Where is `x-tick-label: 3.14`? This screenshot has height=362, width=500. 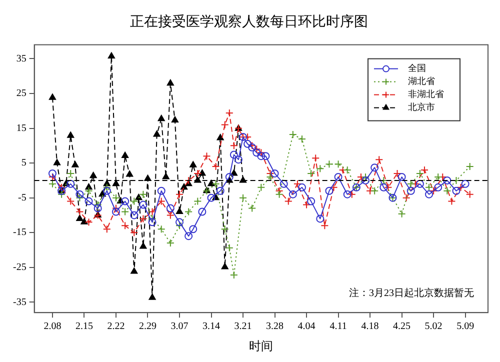
x-tick-label: 3.14 is located at coordinates (211, 326).